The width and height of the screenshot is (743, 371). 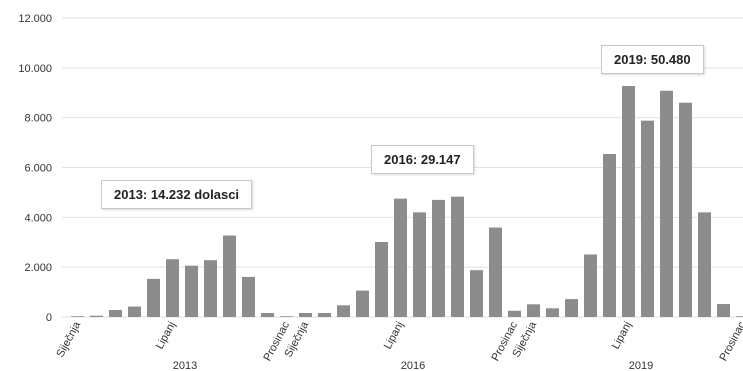 I want to click on y-tick-label: 0, so click(x=49, y=318).